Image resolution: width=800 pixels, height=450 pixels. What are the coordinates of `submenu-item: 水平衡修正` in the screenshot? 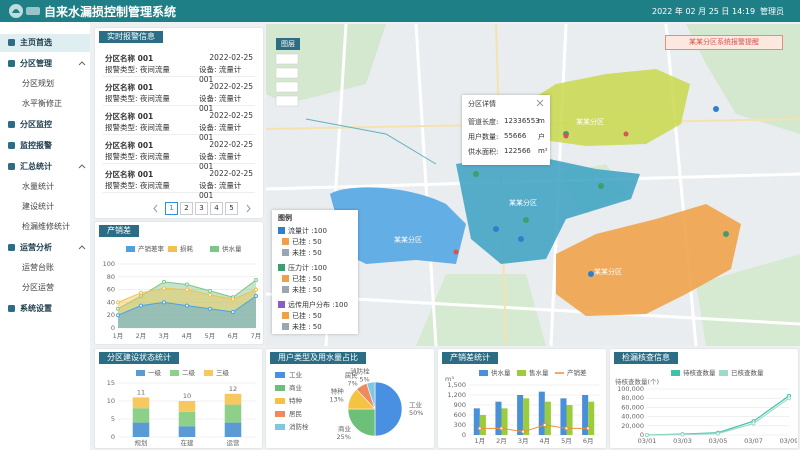 It's located at (45, 104).